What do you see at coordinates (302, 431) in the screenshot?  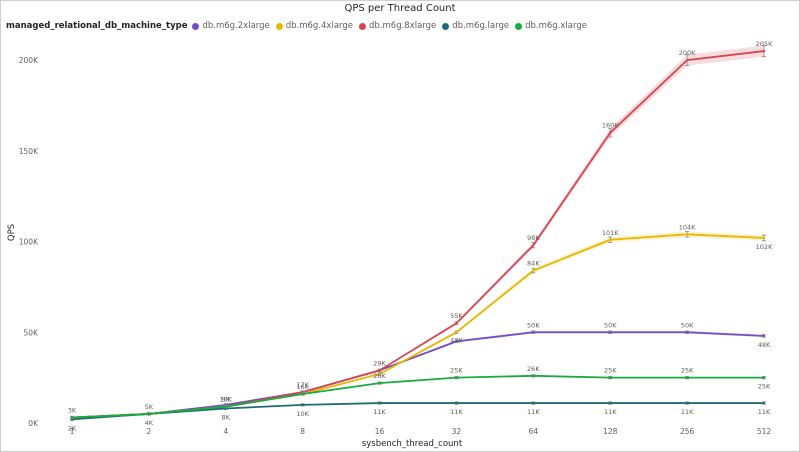 I see `x-tick-label: 8` at bounding box center [302, 431].